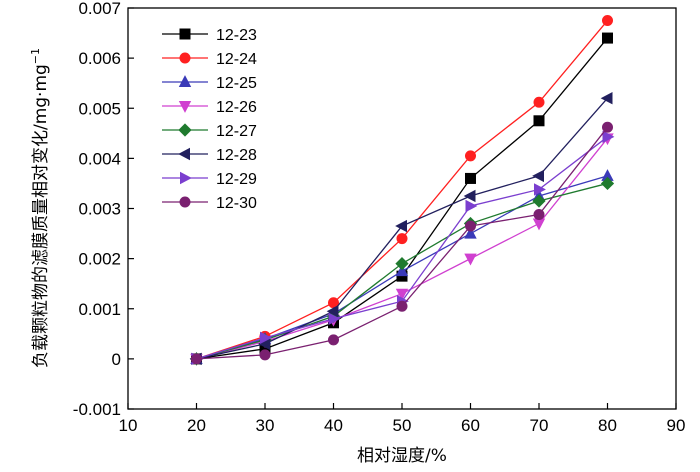 The height and width of the screenshot is (472, 700). What do you see at coordinates (236, 107) in the screenshot?
I see `legend-label: 12-26` at bounding box center [236, 107].